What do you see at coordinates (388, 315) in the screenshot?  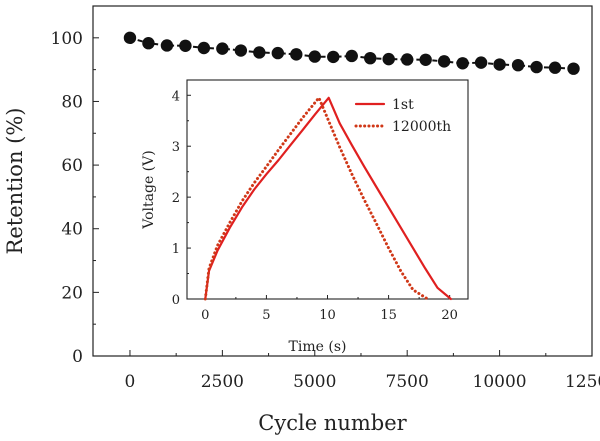 I see `inset-x-tick-label: 15` at bounding box center [388, 315].